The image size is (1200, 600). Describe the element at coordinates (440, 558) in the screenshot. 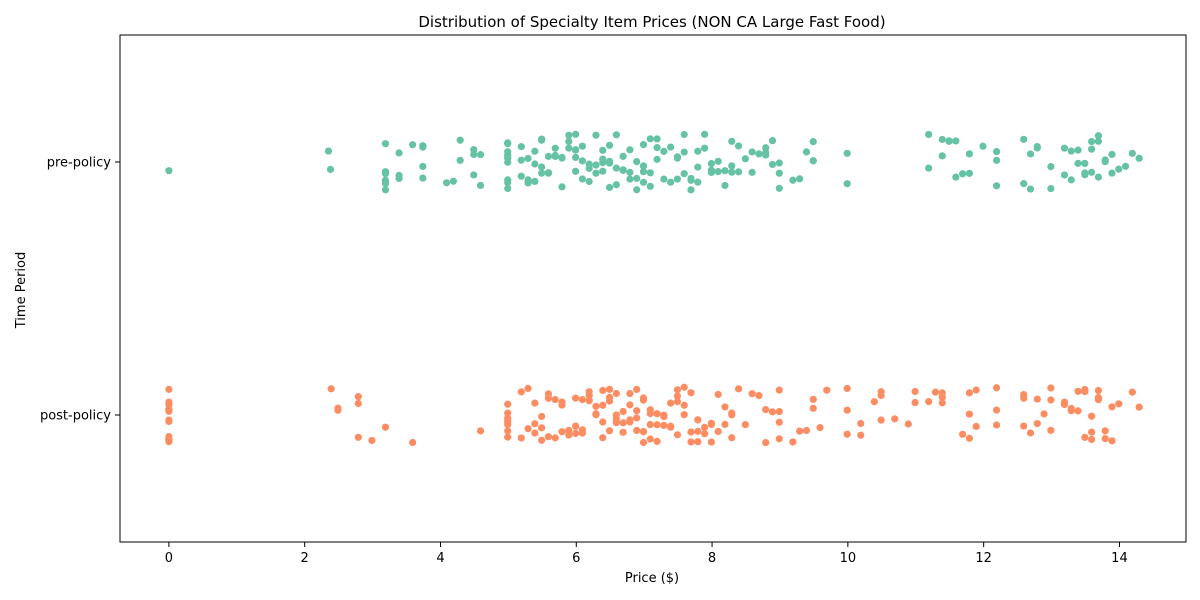

I see `x-tick-label: 4` at that location.